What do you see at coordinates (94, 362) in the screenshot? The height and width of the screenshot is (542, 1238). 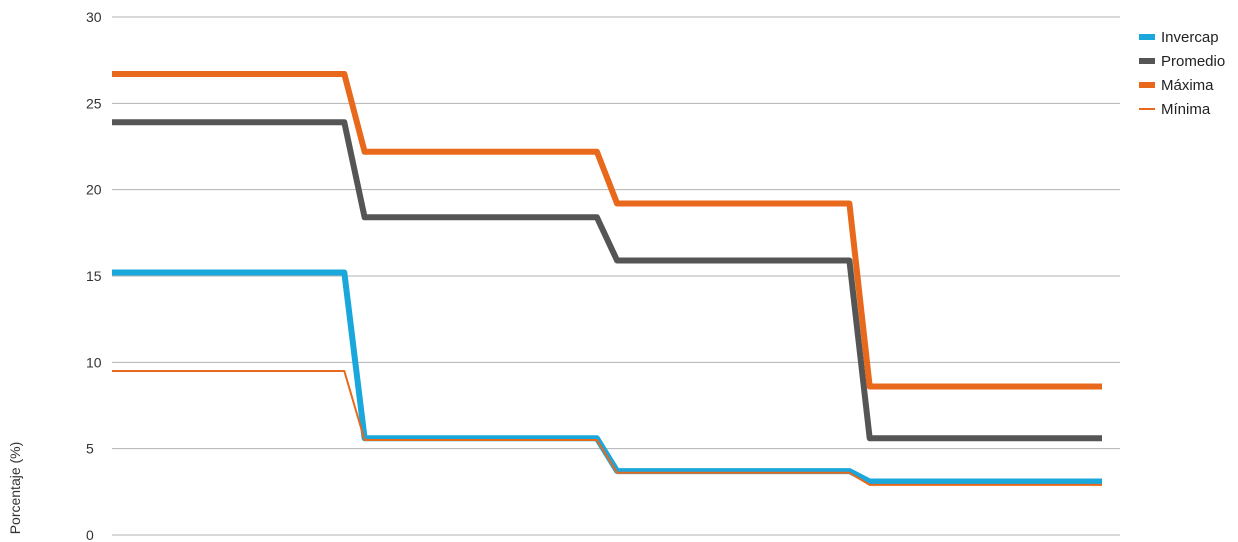 I see `y-tick-label-10: 10` at bounding box center [94, 362].